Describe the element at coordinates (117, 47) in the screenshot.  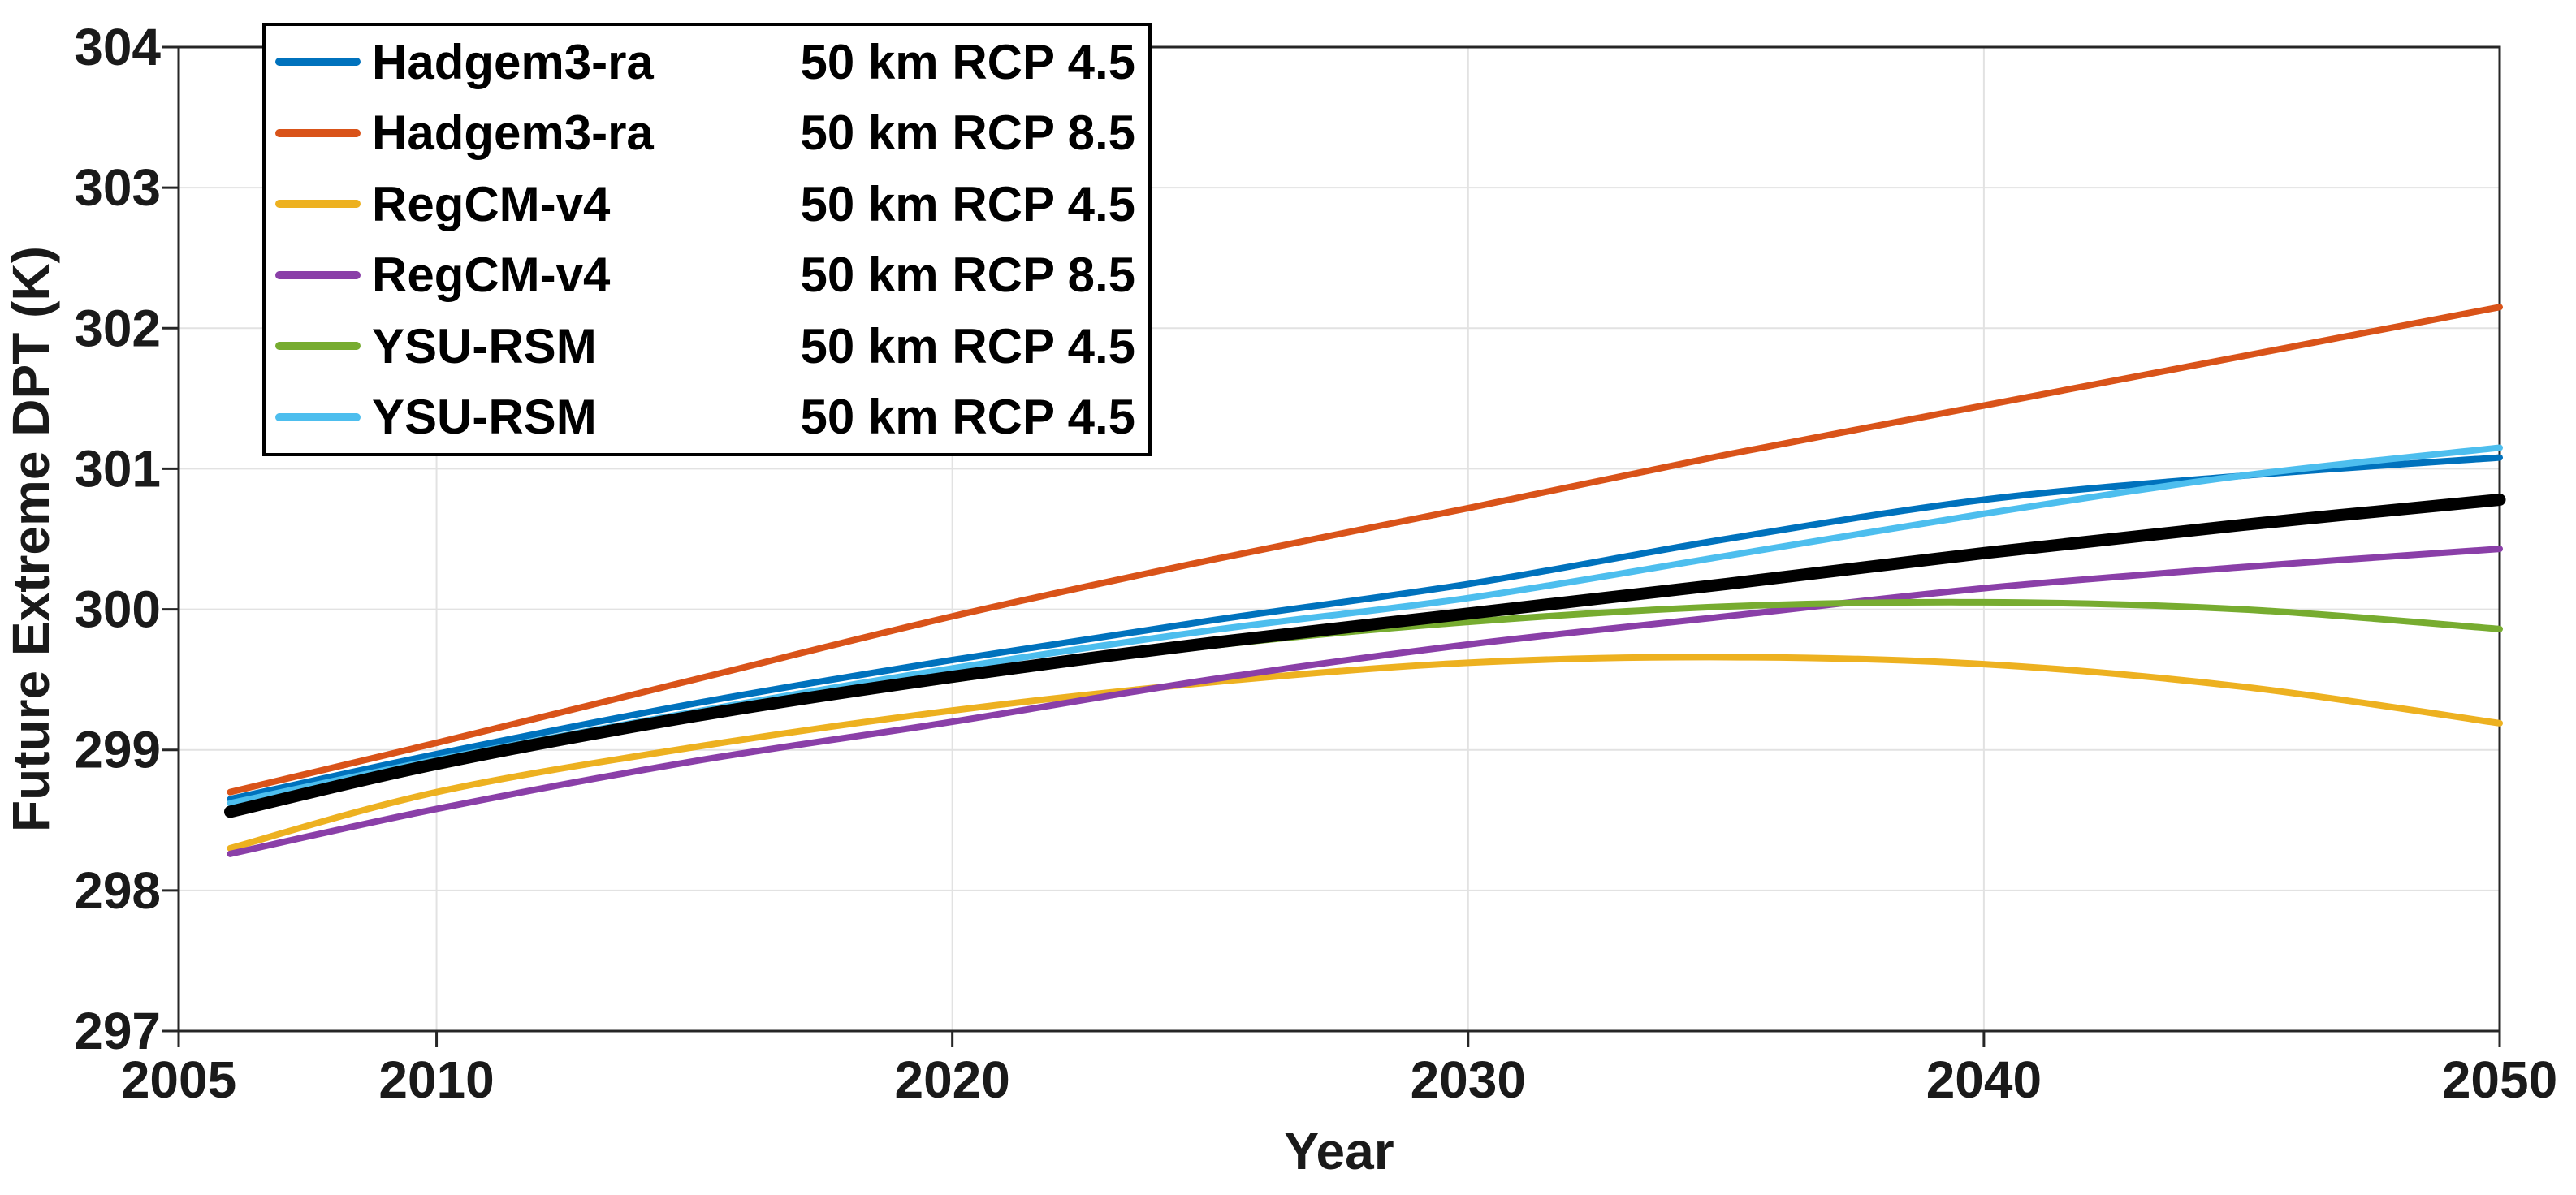
I see `y-tick-label: 304` at that location.